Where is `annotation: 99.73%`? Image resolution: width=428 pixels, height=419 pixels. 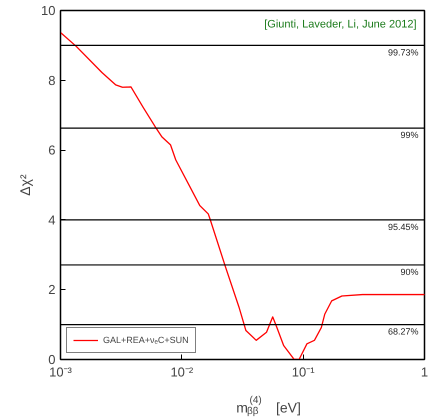 annotation: 99.73% is located at coordinates (403, 52).